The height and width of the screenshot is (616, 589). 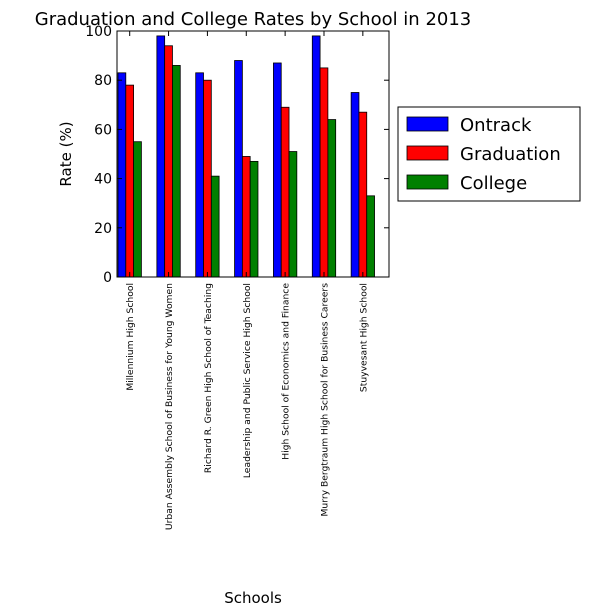 I want to click on legend-label-college: College, so click(x=493, y=183).